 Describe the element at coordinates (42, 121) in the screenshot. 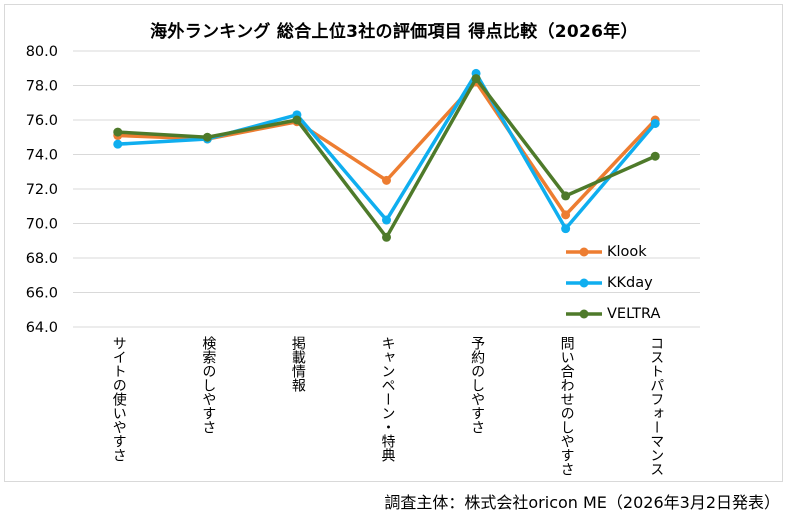

I see `y-tick-label: 76.0` at that location.